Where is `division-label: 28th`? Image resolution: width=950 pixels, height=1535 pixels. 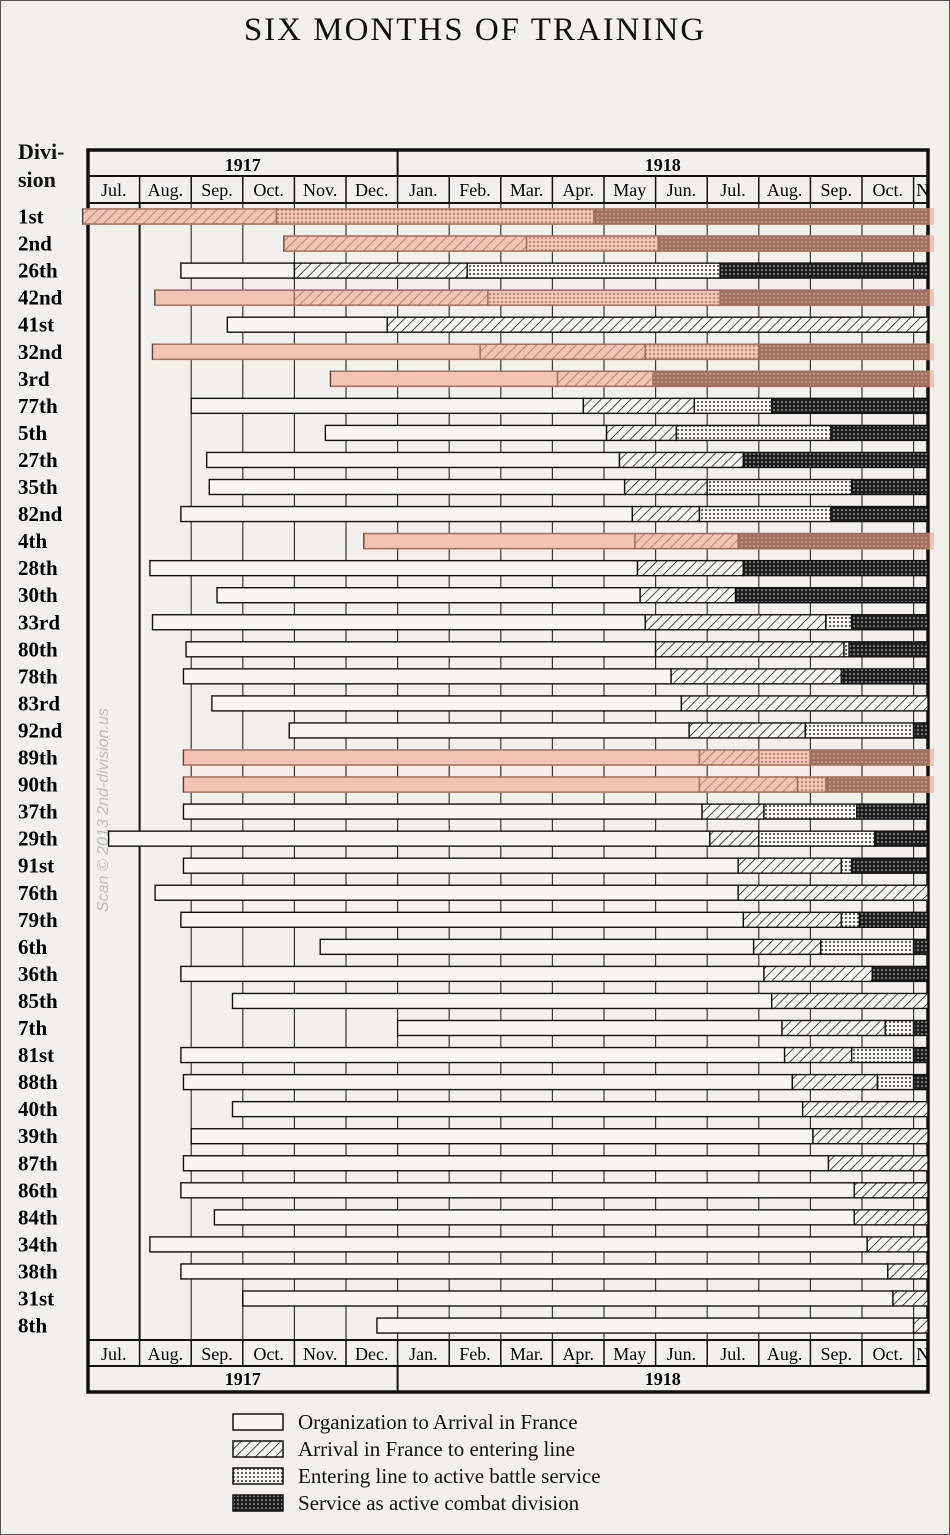
division-label: 28th is located at coordinates (38, 568).